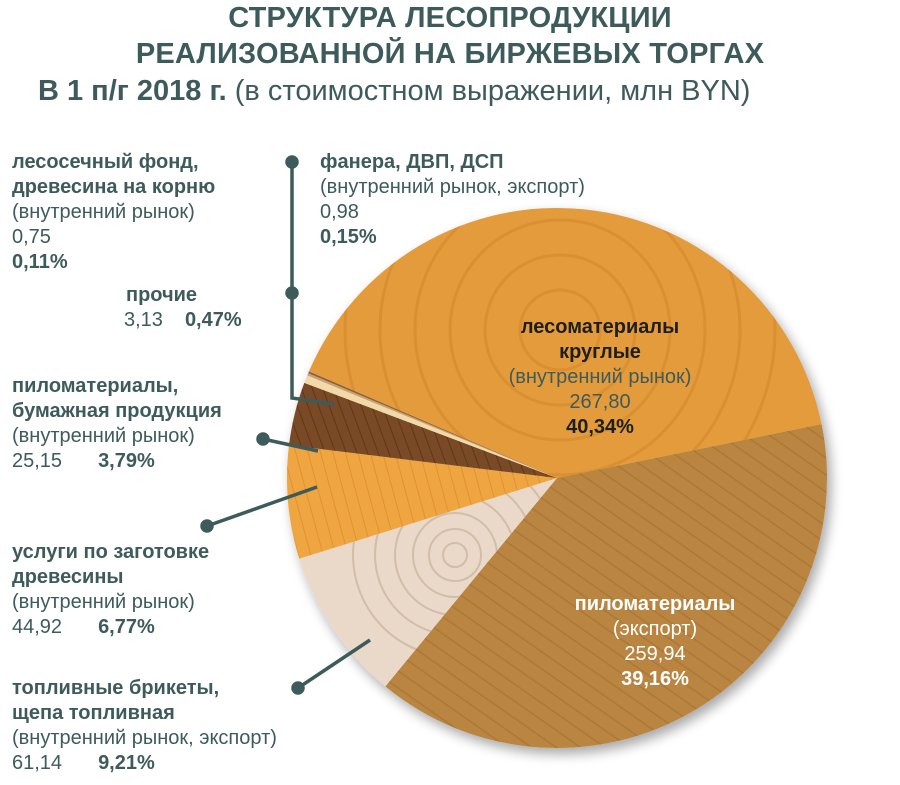 The image size is (900, 785). I want to click on label-roundwood-percent: 40,34%, so click(600, 427).